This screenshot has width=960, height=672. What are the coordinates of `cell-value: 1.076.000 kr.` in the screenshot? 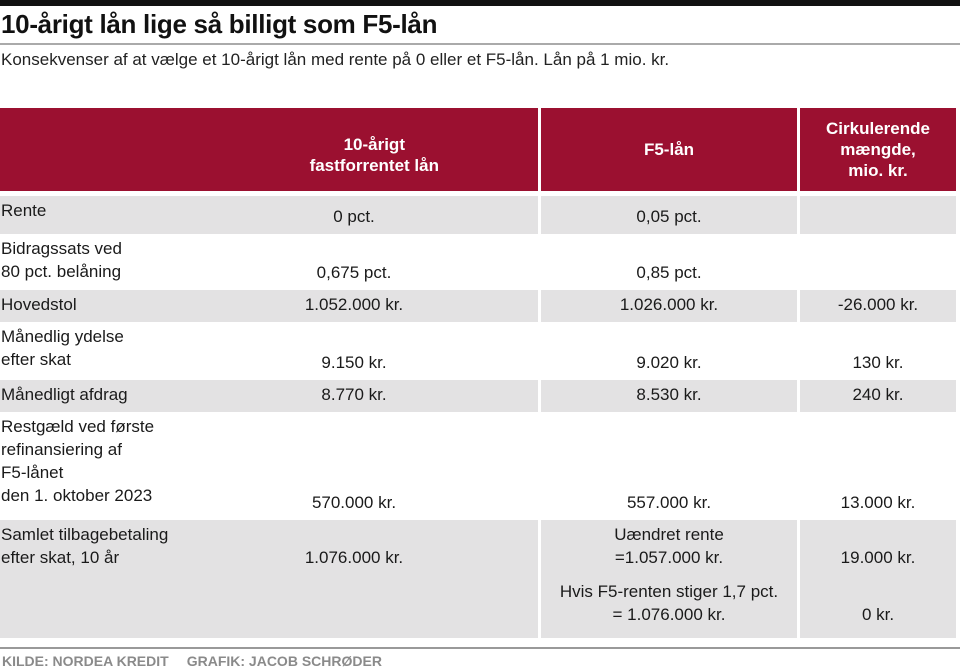 It's located at (354, 557).